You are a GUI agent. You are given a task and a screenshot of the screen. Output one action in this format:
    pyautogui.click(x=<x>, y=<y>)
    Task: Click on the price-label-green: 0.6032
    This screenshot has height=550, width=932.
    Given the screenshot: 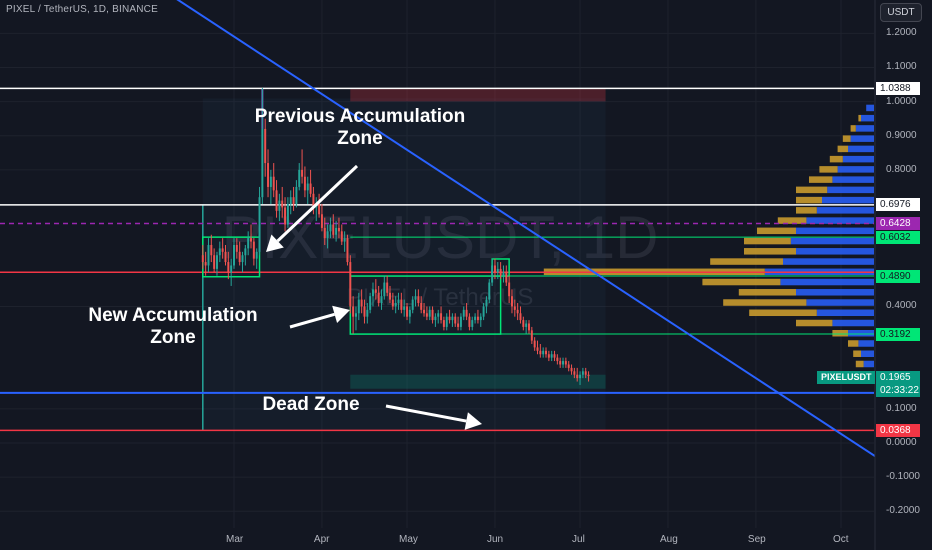 What is the action you would take?
    pyautogui.click(x=898, y=237)
    